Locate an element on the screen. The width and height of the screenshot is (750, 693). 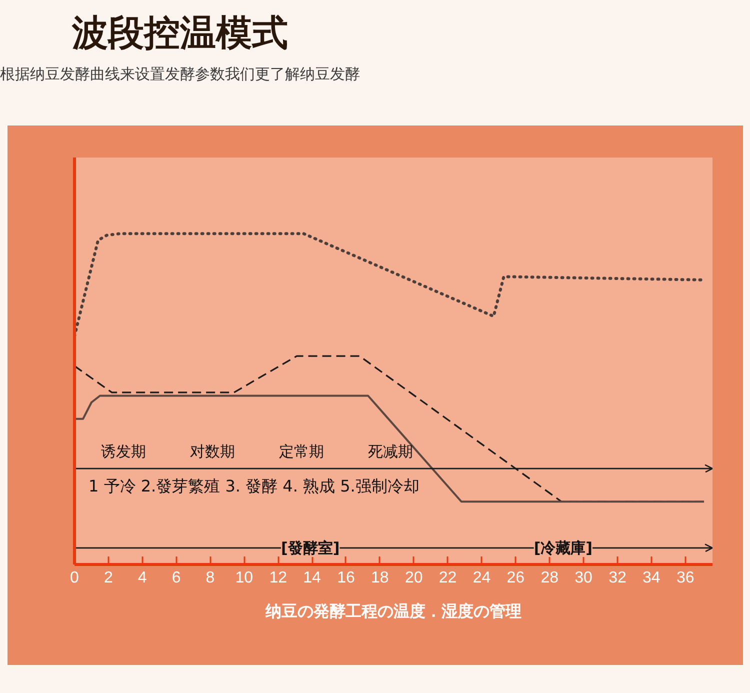
x-tick-label: 26 is located at coordinates (515, 578).